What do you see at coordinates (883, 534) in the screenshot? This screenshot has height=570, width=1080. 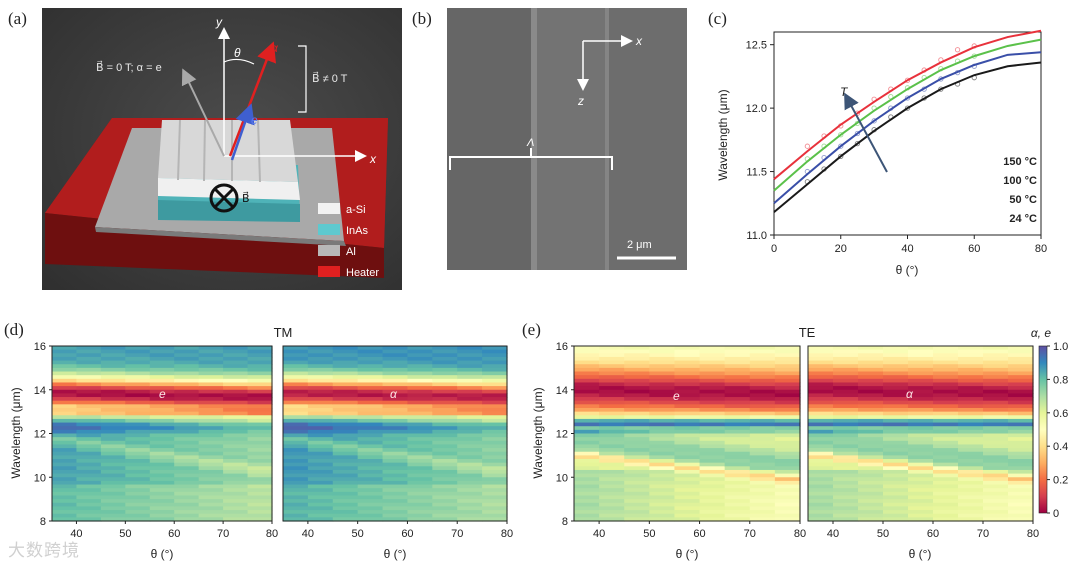 I see `heat-xtick-label: 50` at bounding box center [883, 534].